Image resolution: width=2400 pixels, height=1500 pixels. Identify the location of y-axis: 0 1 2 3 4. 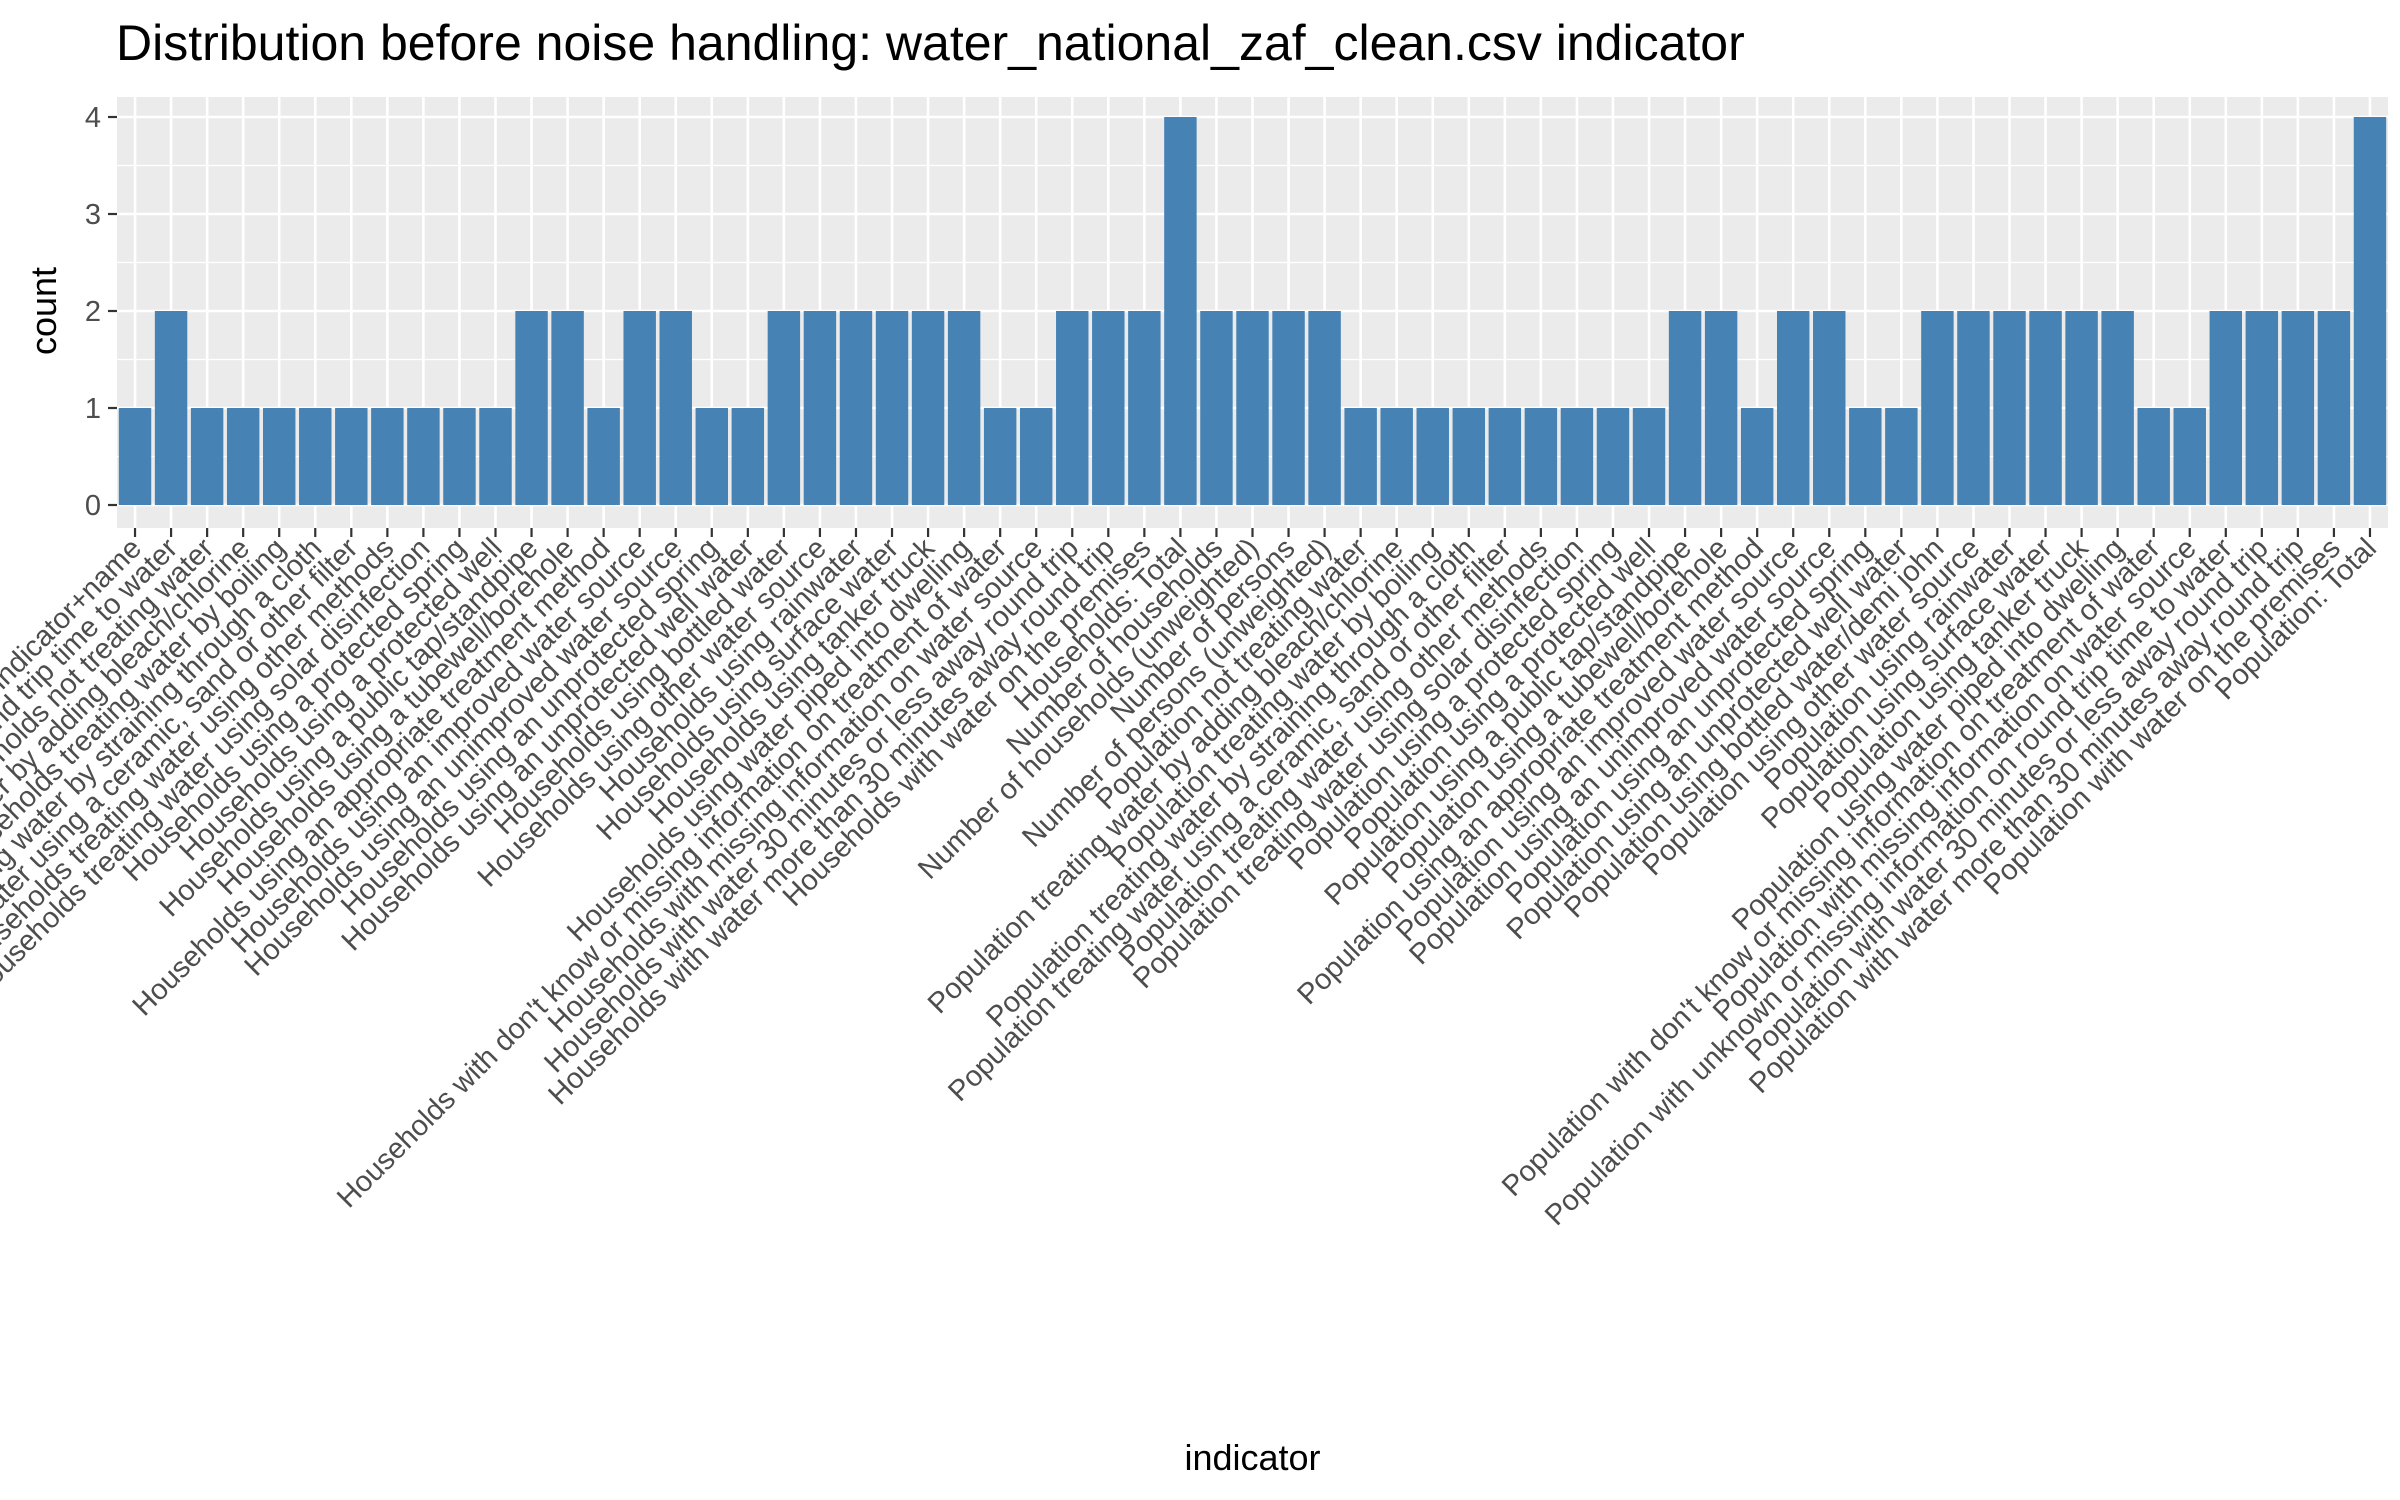
(101, 312).